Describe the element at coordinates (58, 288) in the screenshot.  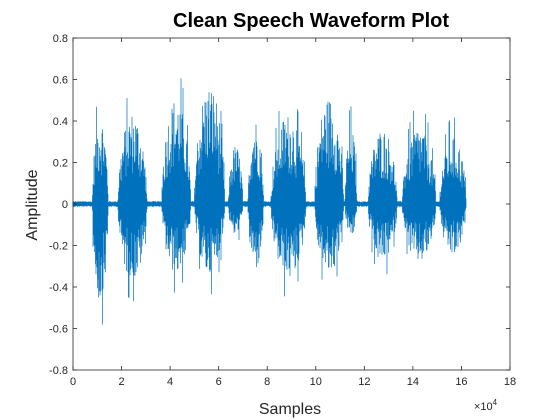
I see `y-tick-label: -0.4` at that location.